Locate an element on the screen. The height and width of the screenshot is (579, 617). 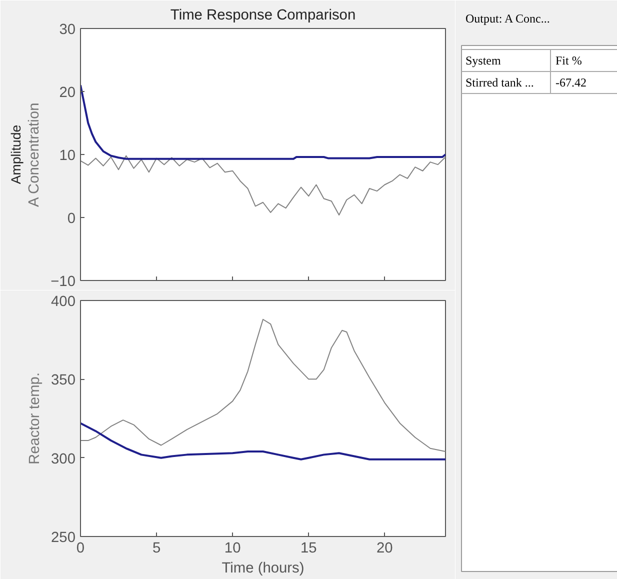
text: -67.42 is located at coordinates (571, 83).